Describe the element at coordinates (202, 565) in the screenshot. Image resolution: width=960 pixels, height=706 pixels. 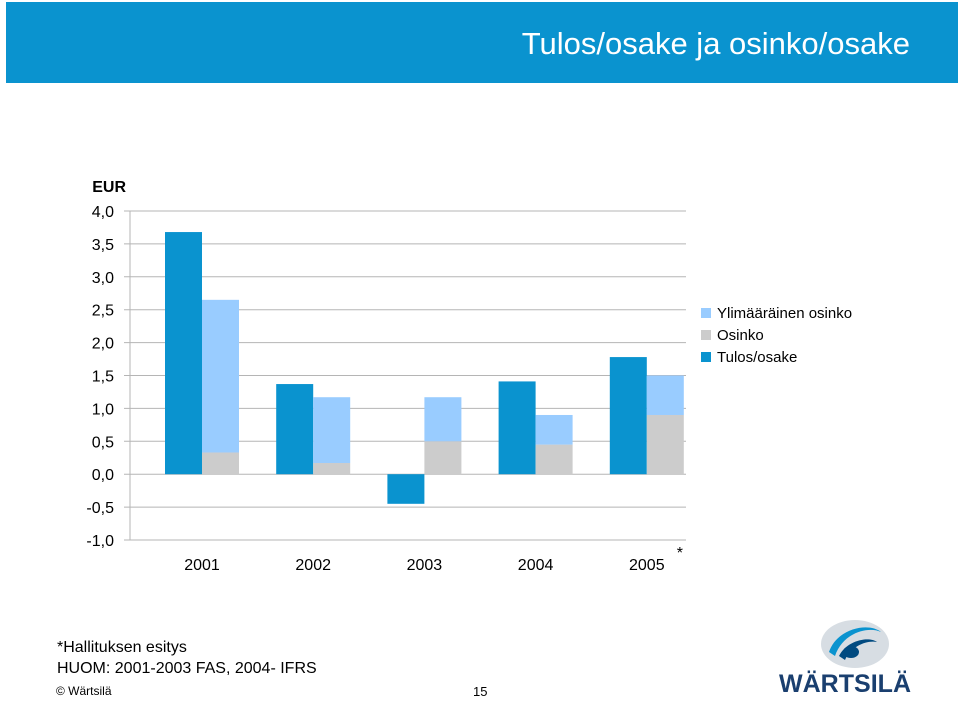
I see `x-tick-label: 2001` at that location.